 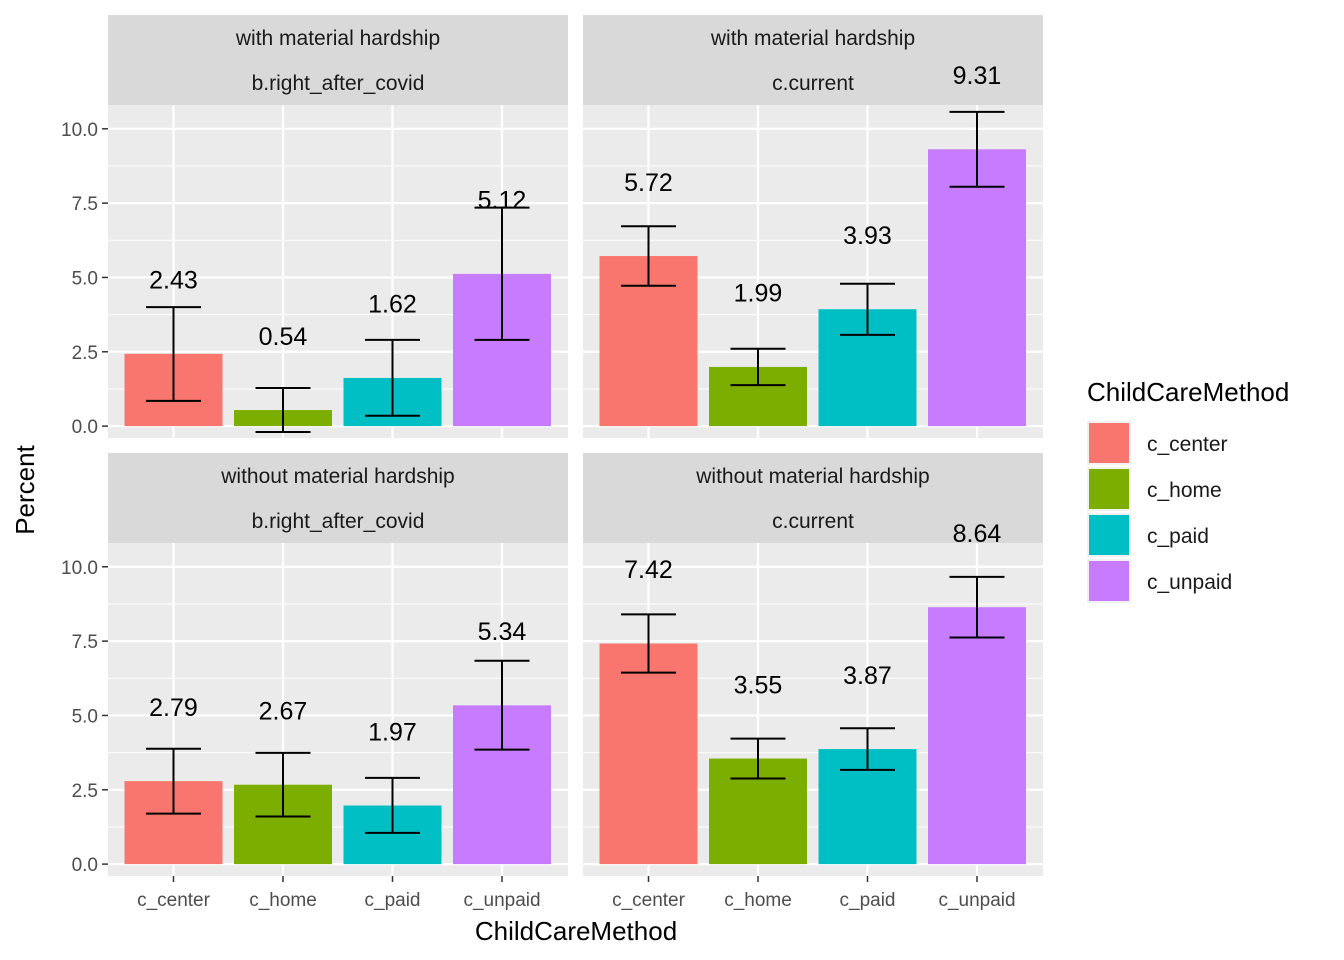 What do you see at coordinates (283, 337) in the screenshot?
I see `bar-value-label: 0.54` at bounding box center [283, 337].